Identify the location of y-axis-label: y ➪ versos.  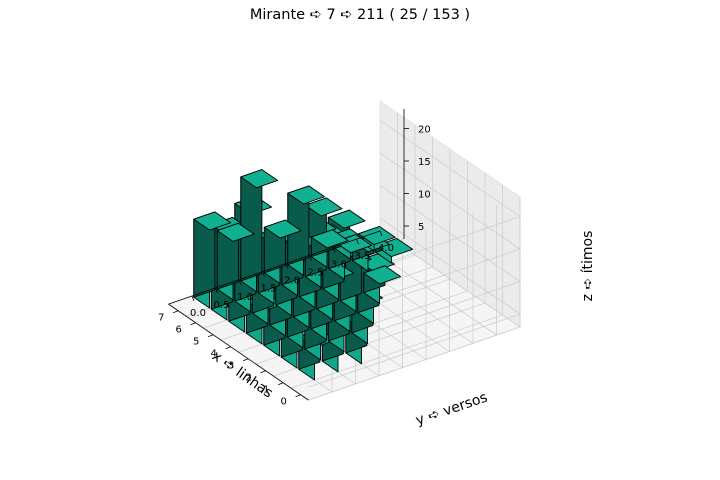
(452, 408).